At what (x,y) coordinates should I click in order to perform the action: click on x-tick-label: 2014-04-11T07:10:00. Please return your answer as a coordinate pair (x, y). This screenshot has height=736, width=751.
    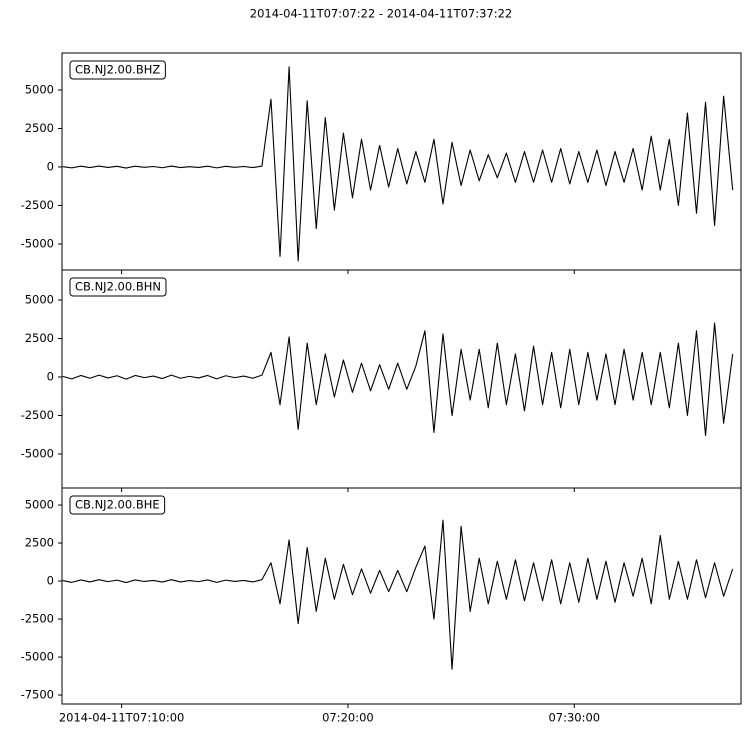
    Looking at the image, I should click on (122, 718).